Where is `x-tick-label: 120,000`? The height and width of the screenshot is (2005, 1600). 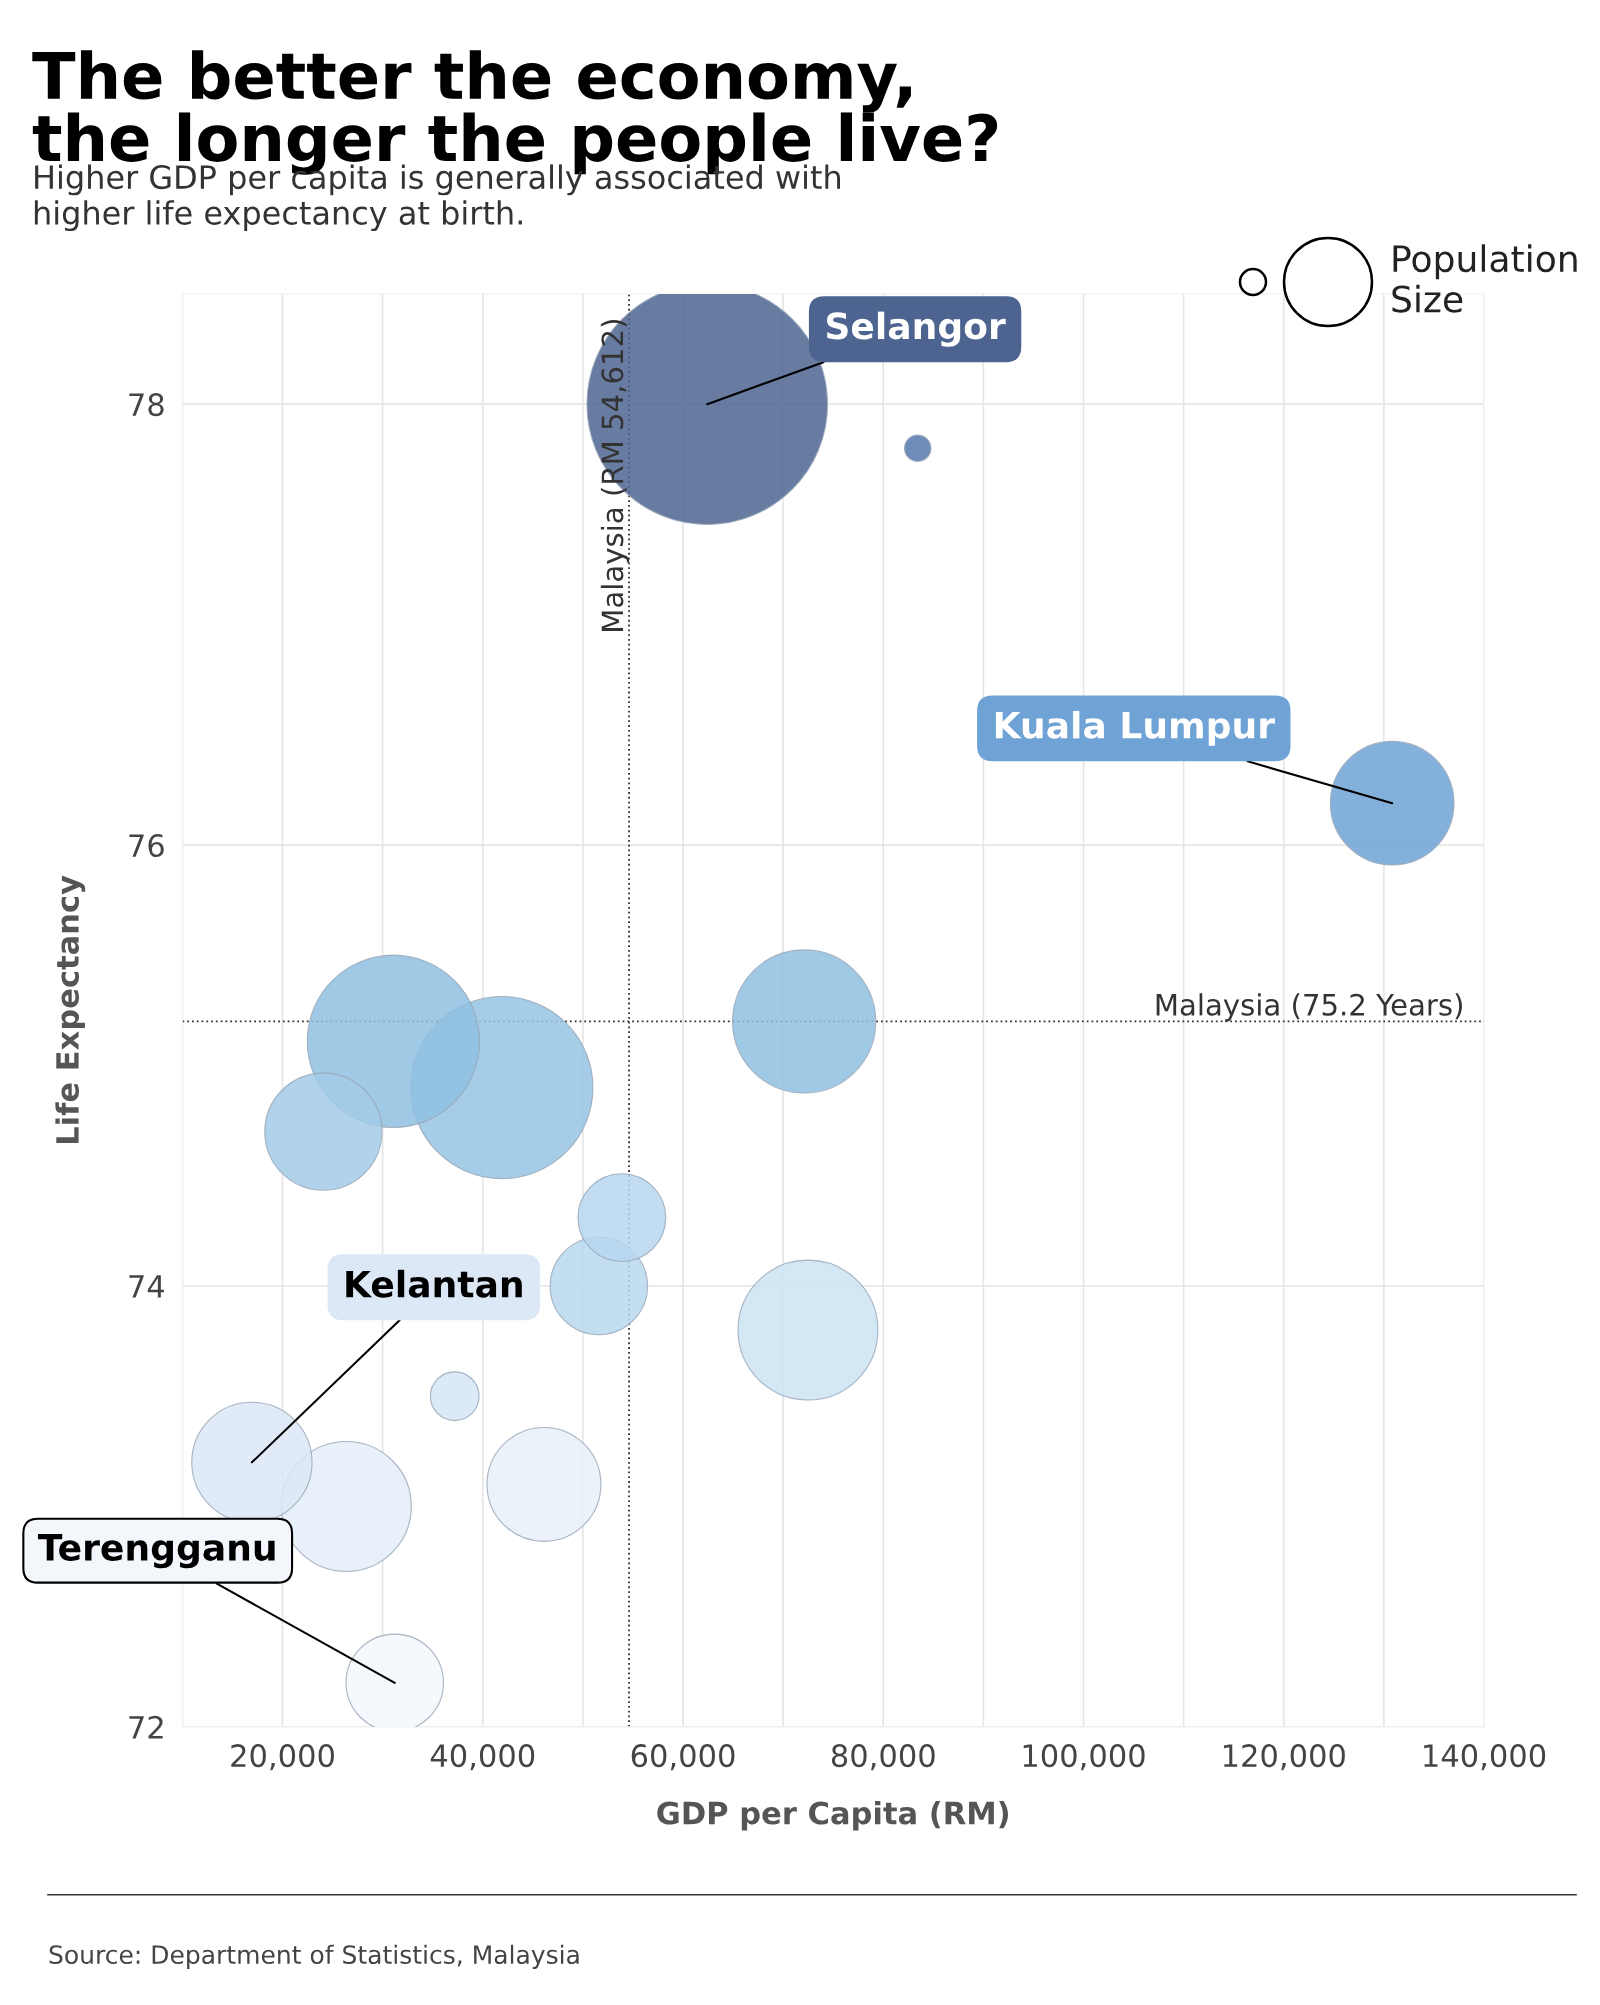
x-tick-label: 120,000 is located at coordinates (1284, 1757).